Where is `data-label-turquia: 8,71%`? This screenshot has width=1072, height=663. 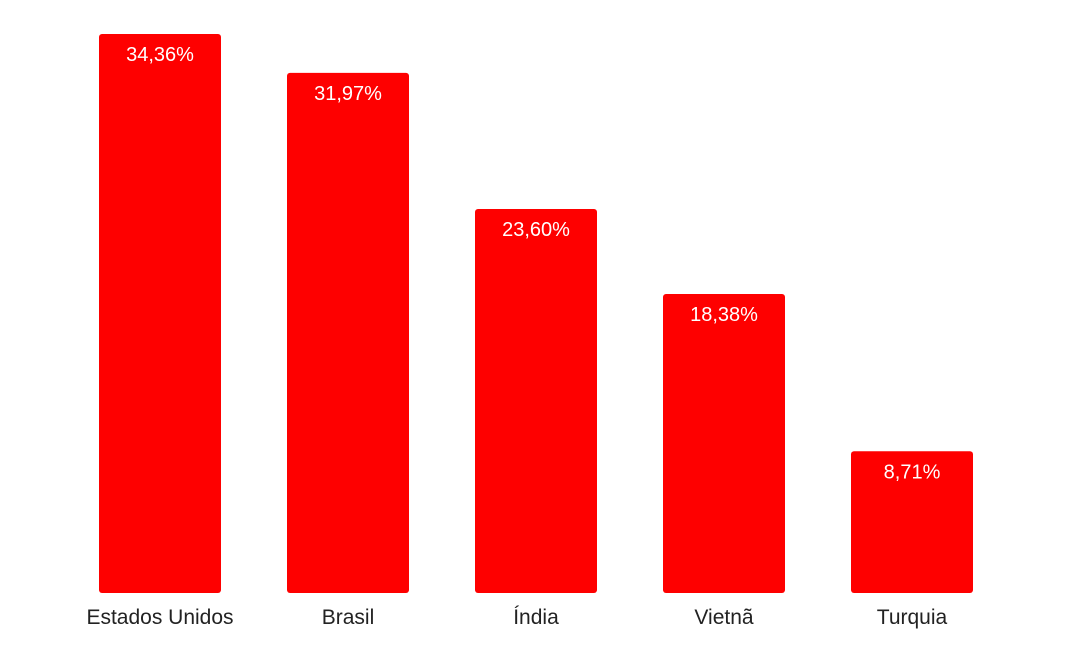 data-label-turquia: 8,71% is located at coordinates (912, 472).